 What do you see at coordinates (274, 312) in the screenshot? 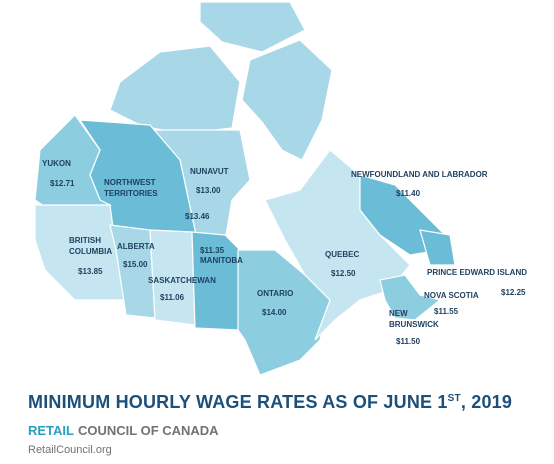
I see `wage-label: $14.00` at bounding box center [274, 312].